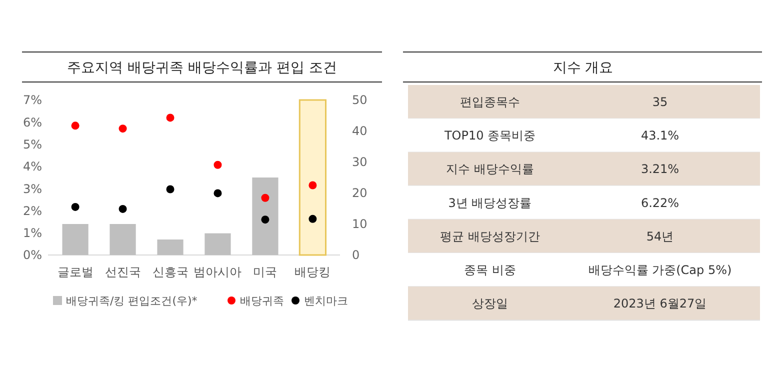 The image size is (773, 380). Describe the element at coordinates (660, 303) in the screenshot. I see `text: 2023년 6월27일` at that location.